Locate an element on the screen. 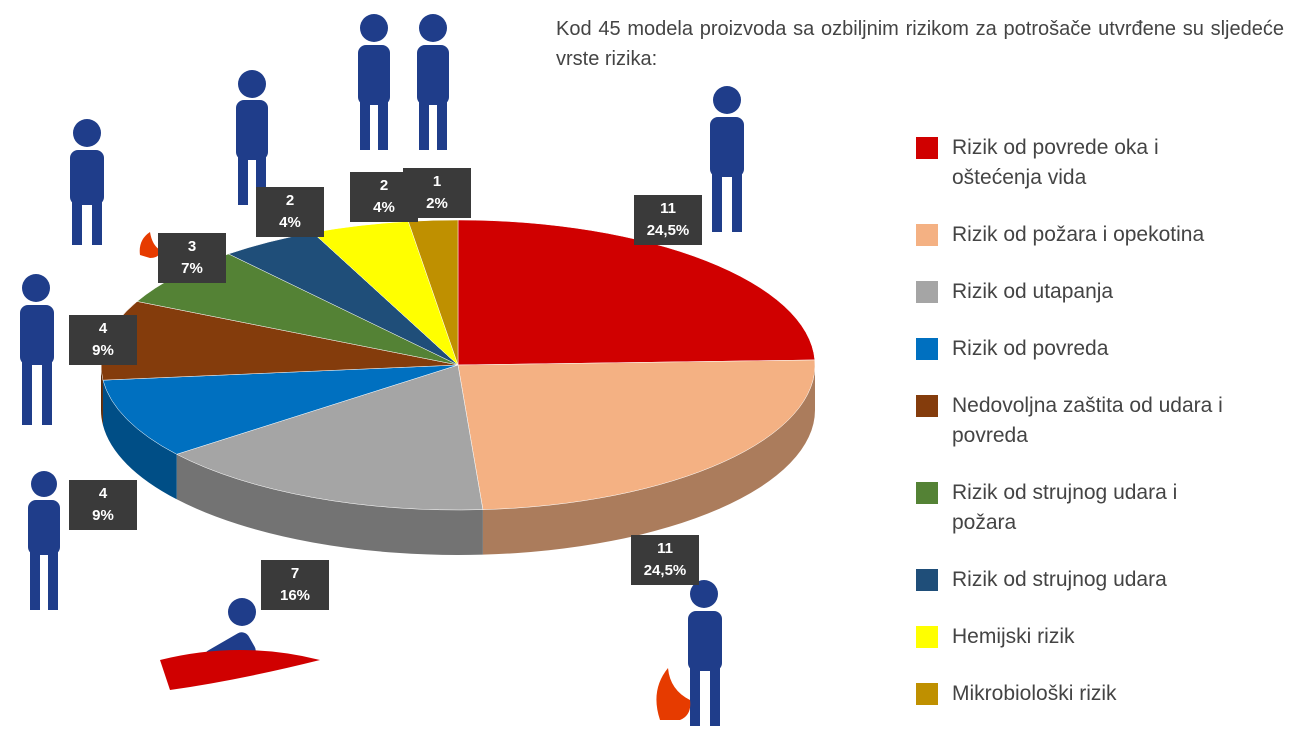 The height and width of the screenshot is (738, 1295). legend-item: Rizik od strujnog udara is located at coordinates (1101, 580).